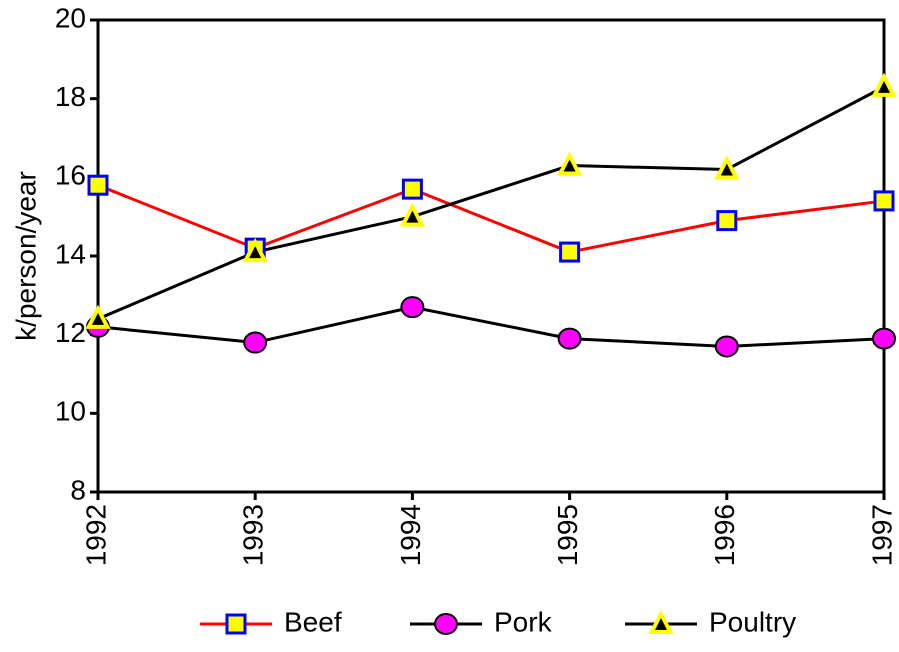 The image size is (899, 652). What do you see at coordinates (70, 96) in the screenshot?
I see `y-tick-label: 18` at bounding box center [70, 96].